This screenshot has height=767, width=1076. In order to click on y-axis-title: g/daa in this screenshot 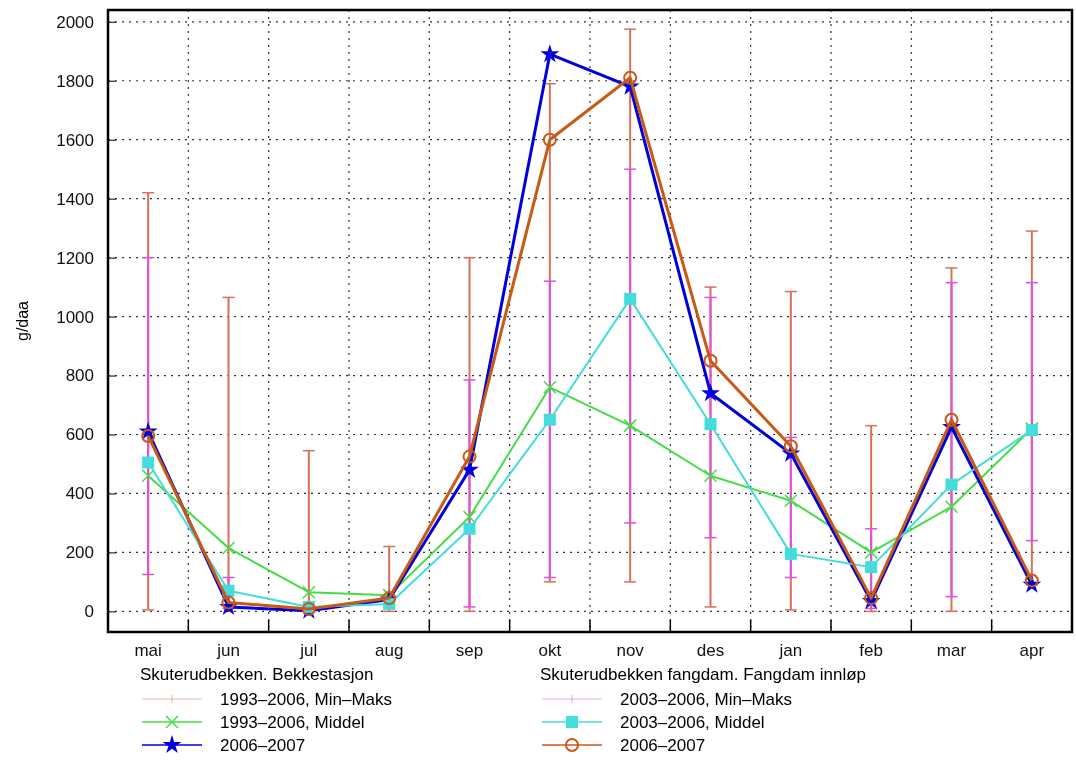, I will do `click(22, 321)`.